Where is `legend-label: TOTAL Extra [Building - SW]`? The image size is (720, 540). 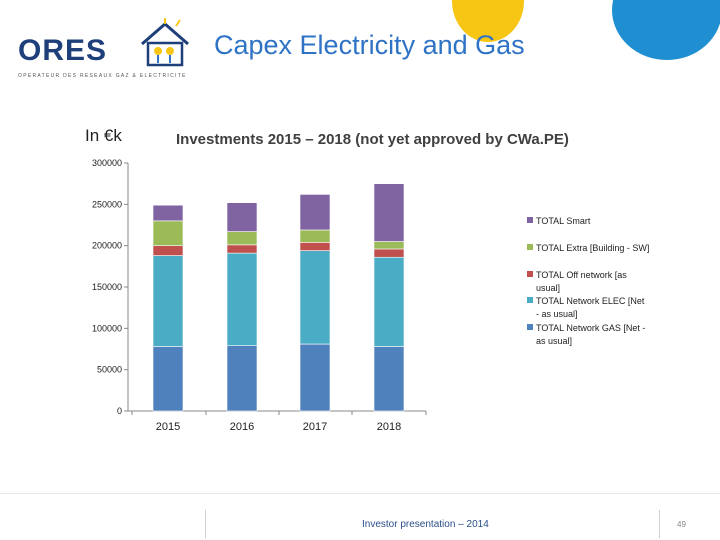 legend-label: TOTAL Extra [Building - SW] is located at coordinates (592, 248).